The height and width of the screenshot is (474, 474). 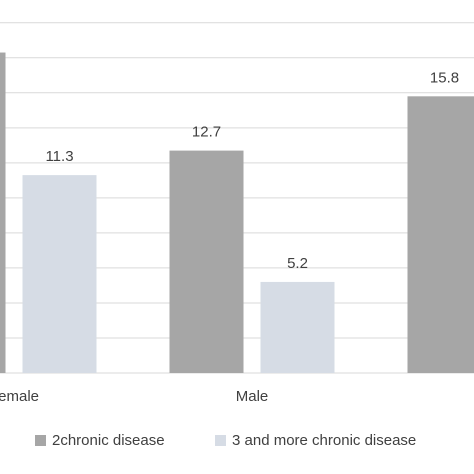 What do you see at coordinates (19, 396) in the screenshot?
I see `x-tick-label: Female` at bounding box center [19, 396].